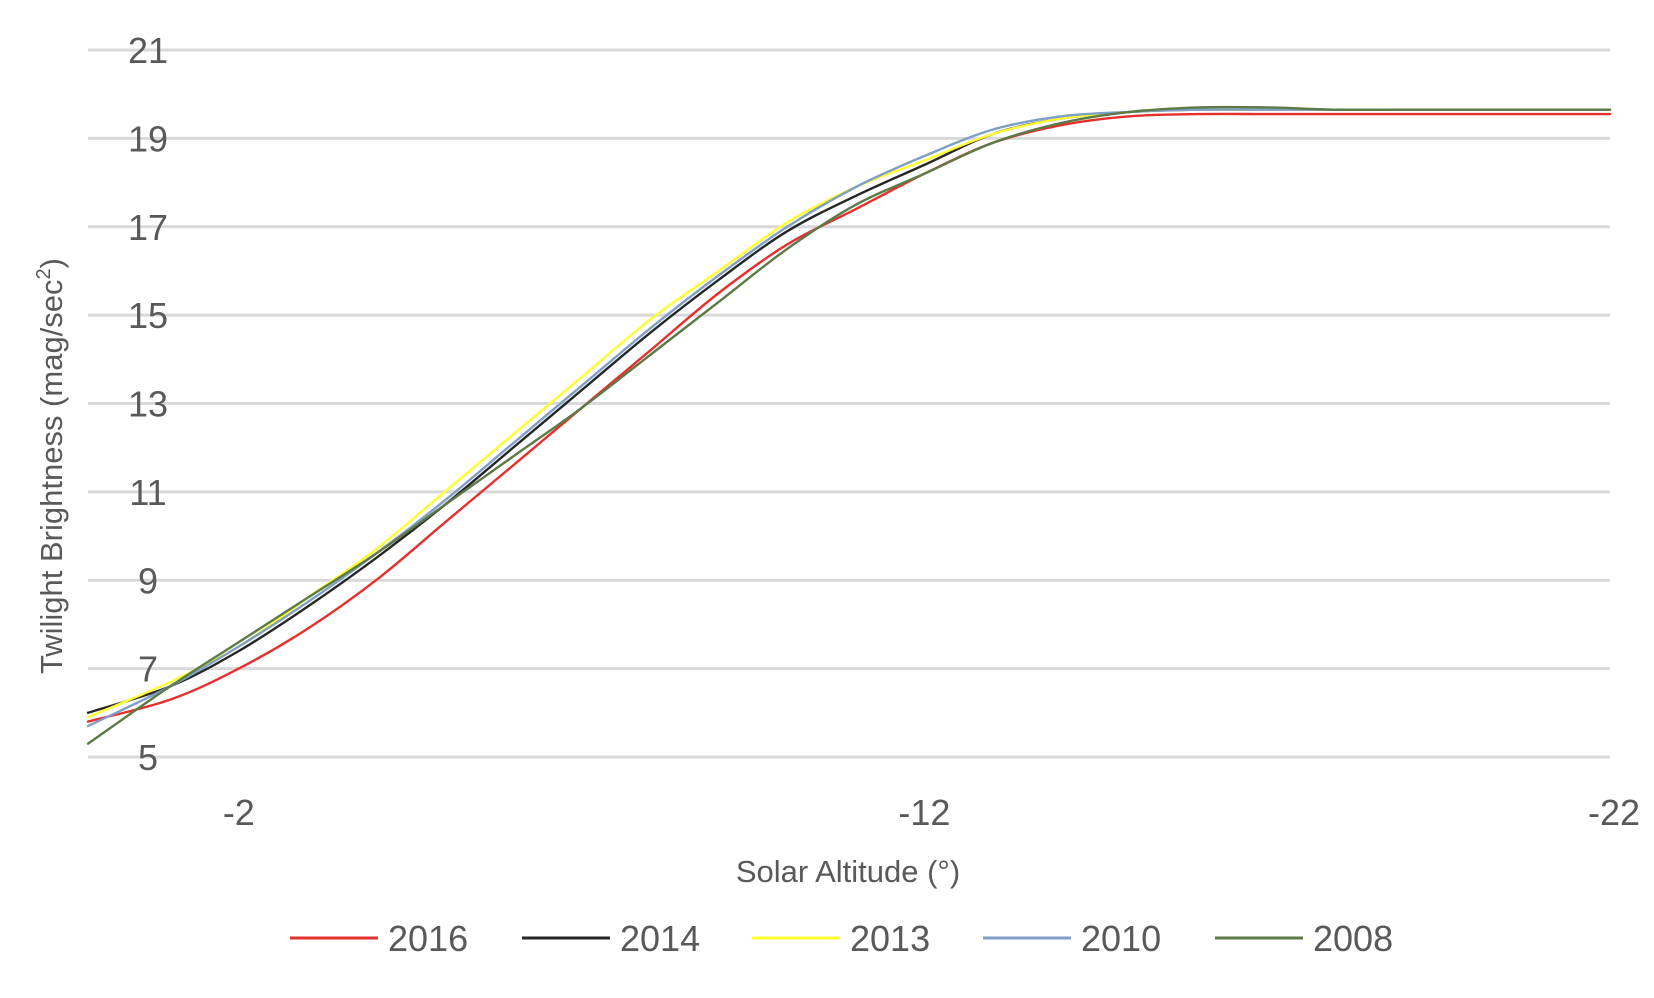 The width and height of the screenshot is (1654, 998). What do you see at coordinates (148, 315) in the screenshot?
I see `y-tick-label: 15` at bounding box center [148, 315].